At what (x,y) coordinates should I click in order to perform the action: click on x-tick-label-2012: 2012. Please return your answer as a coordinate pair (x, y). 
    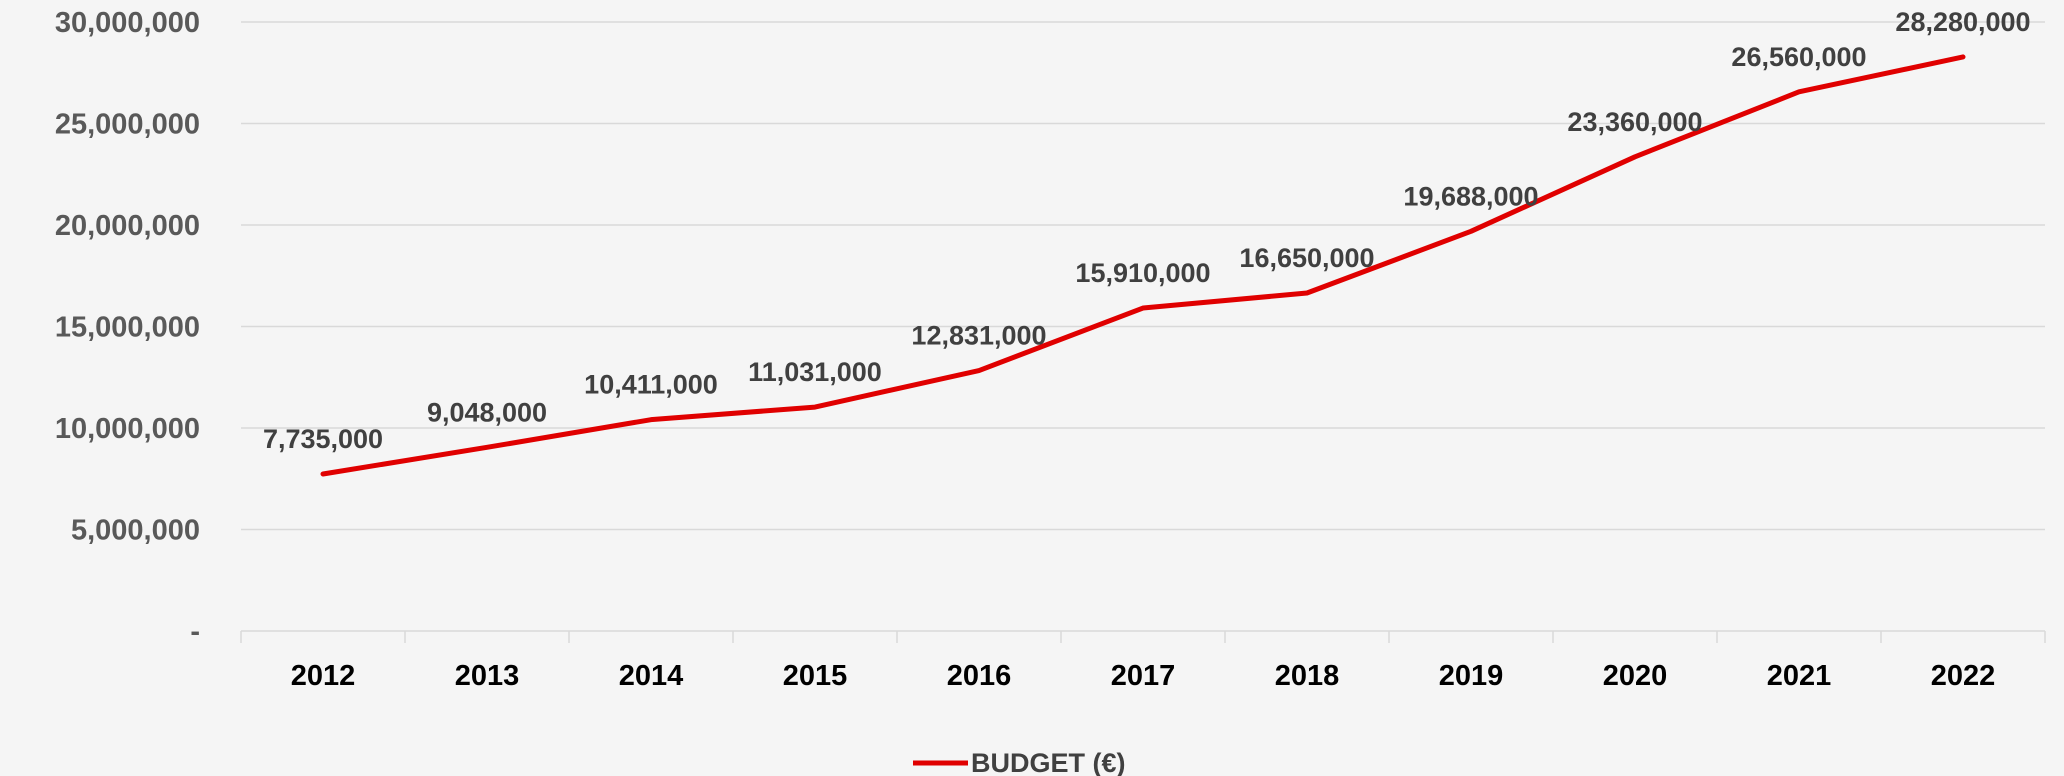
    Looking at the image, I should click on (323, 676).